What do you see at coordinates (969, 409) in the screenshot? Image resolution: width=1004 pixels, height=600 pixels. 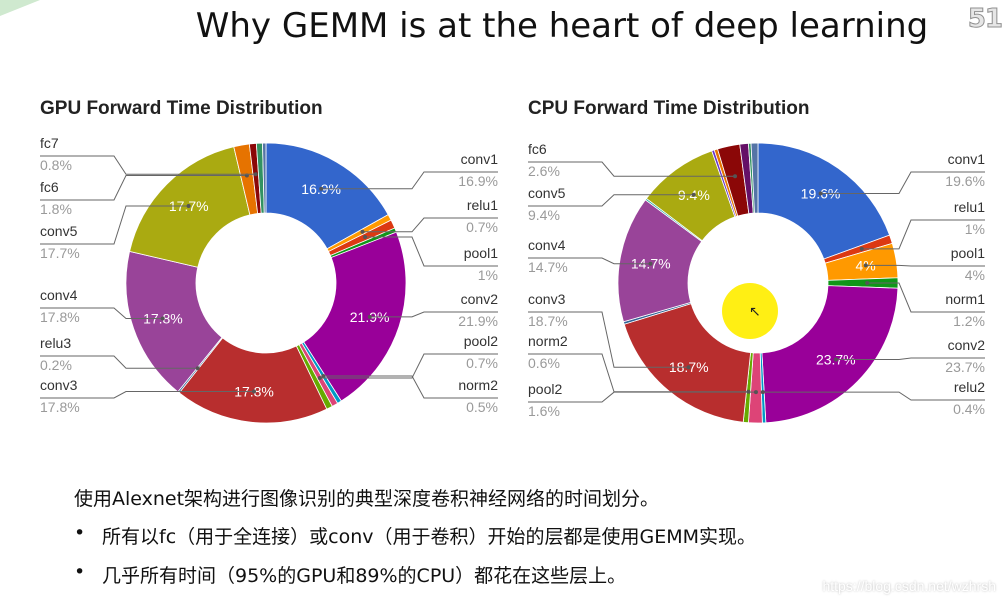 I see `legend-percent-relu2: 0.4%` at bounding box center [969, 409].